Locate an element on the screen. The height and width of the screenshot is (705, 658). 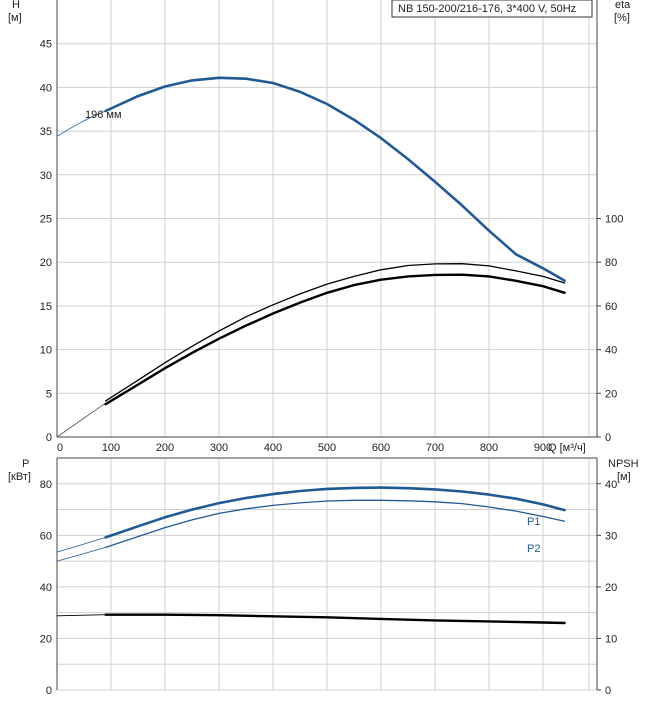
y-right-tick-label: 30 is located at coordinates (611, 536).